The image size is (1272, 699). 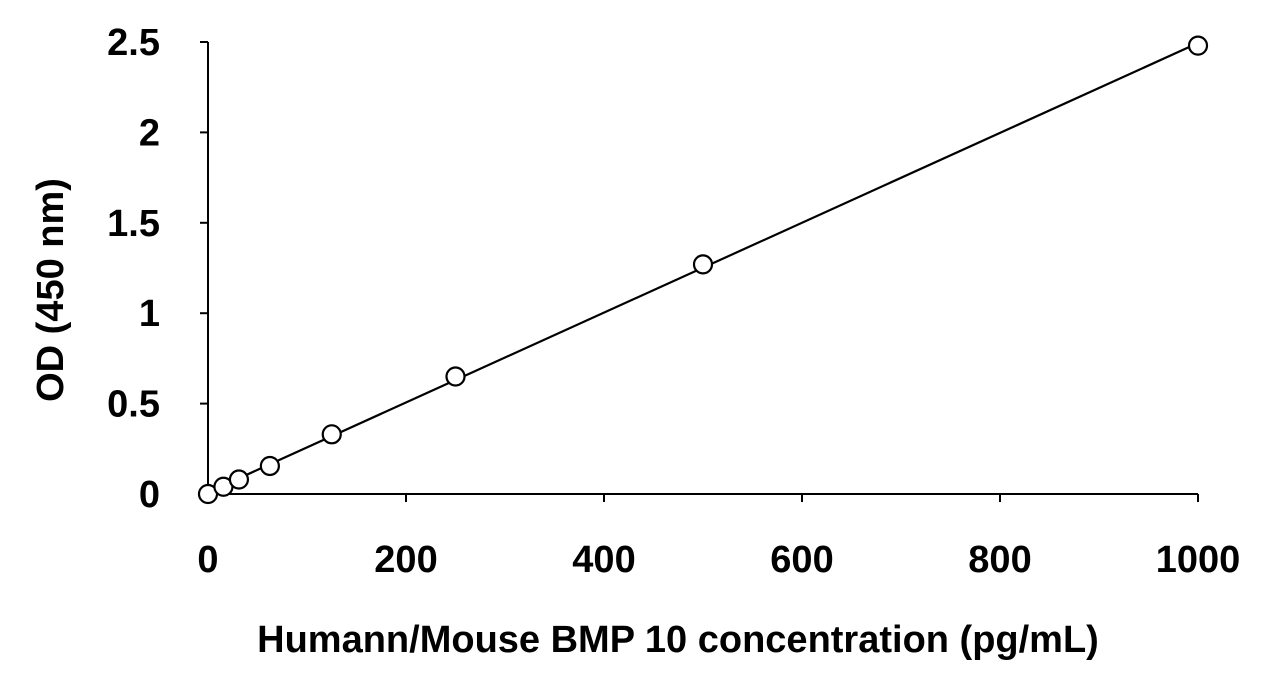 What do you see at coordinates (405, 560) in the screenshot?
I see `x-tick-label: 200` at bounding box center [405, 560].